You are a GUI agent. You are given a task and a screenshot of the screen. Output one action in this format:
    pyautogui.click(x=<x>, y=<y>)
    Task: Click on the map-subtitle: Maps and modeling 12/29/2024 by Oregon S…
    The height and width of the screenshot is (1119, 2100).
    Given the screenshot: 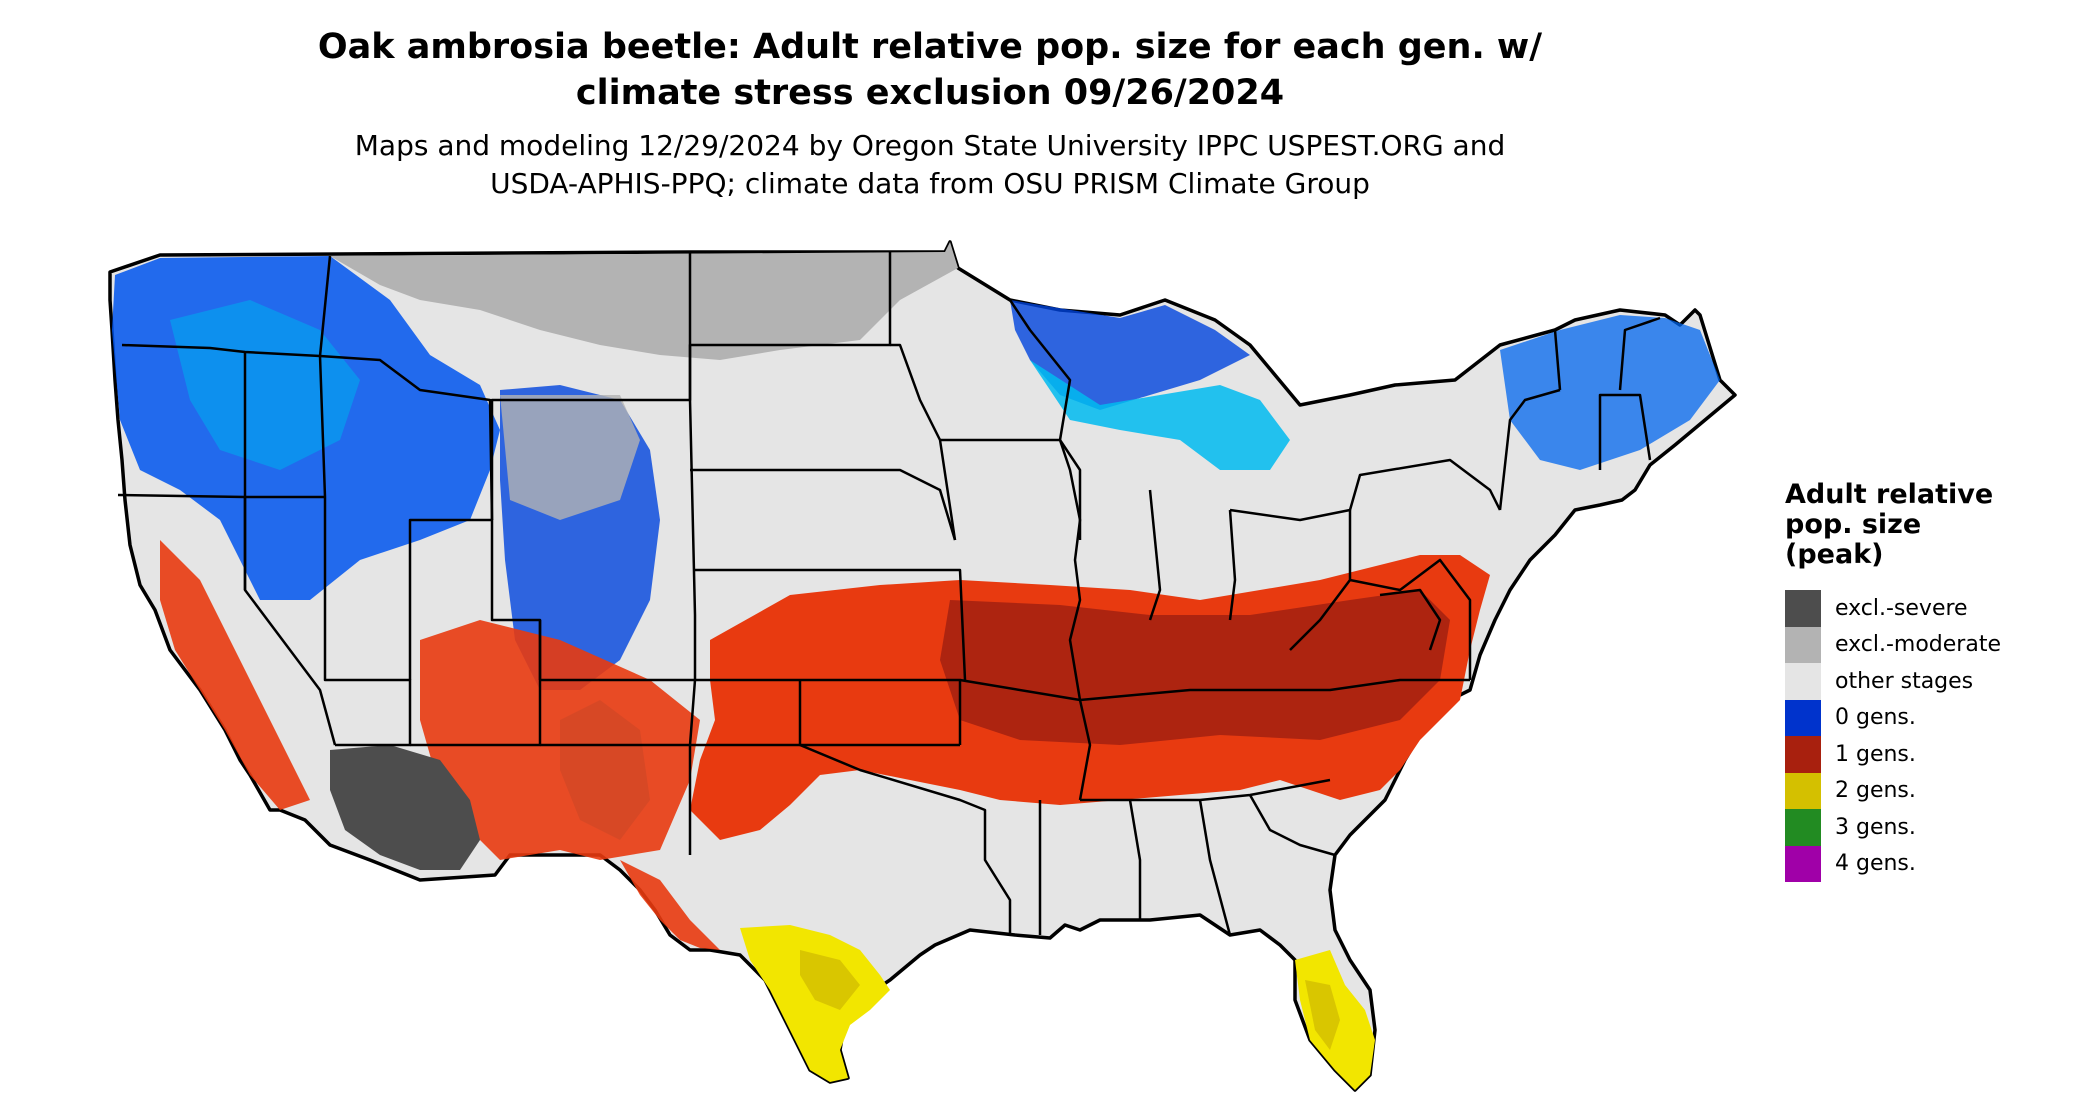 What is the action you would take?
    pyautogui.click(x=930, y=165)
    